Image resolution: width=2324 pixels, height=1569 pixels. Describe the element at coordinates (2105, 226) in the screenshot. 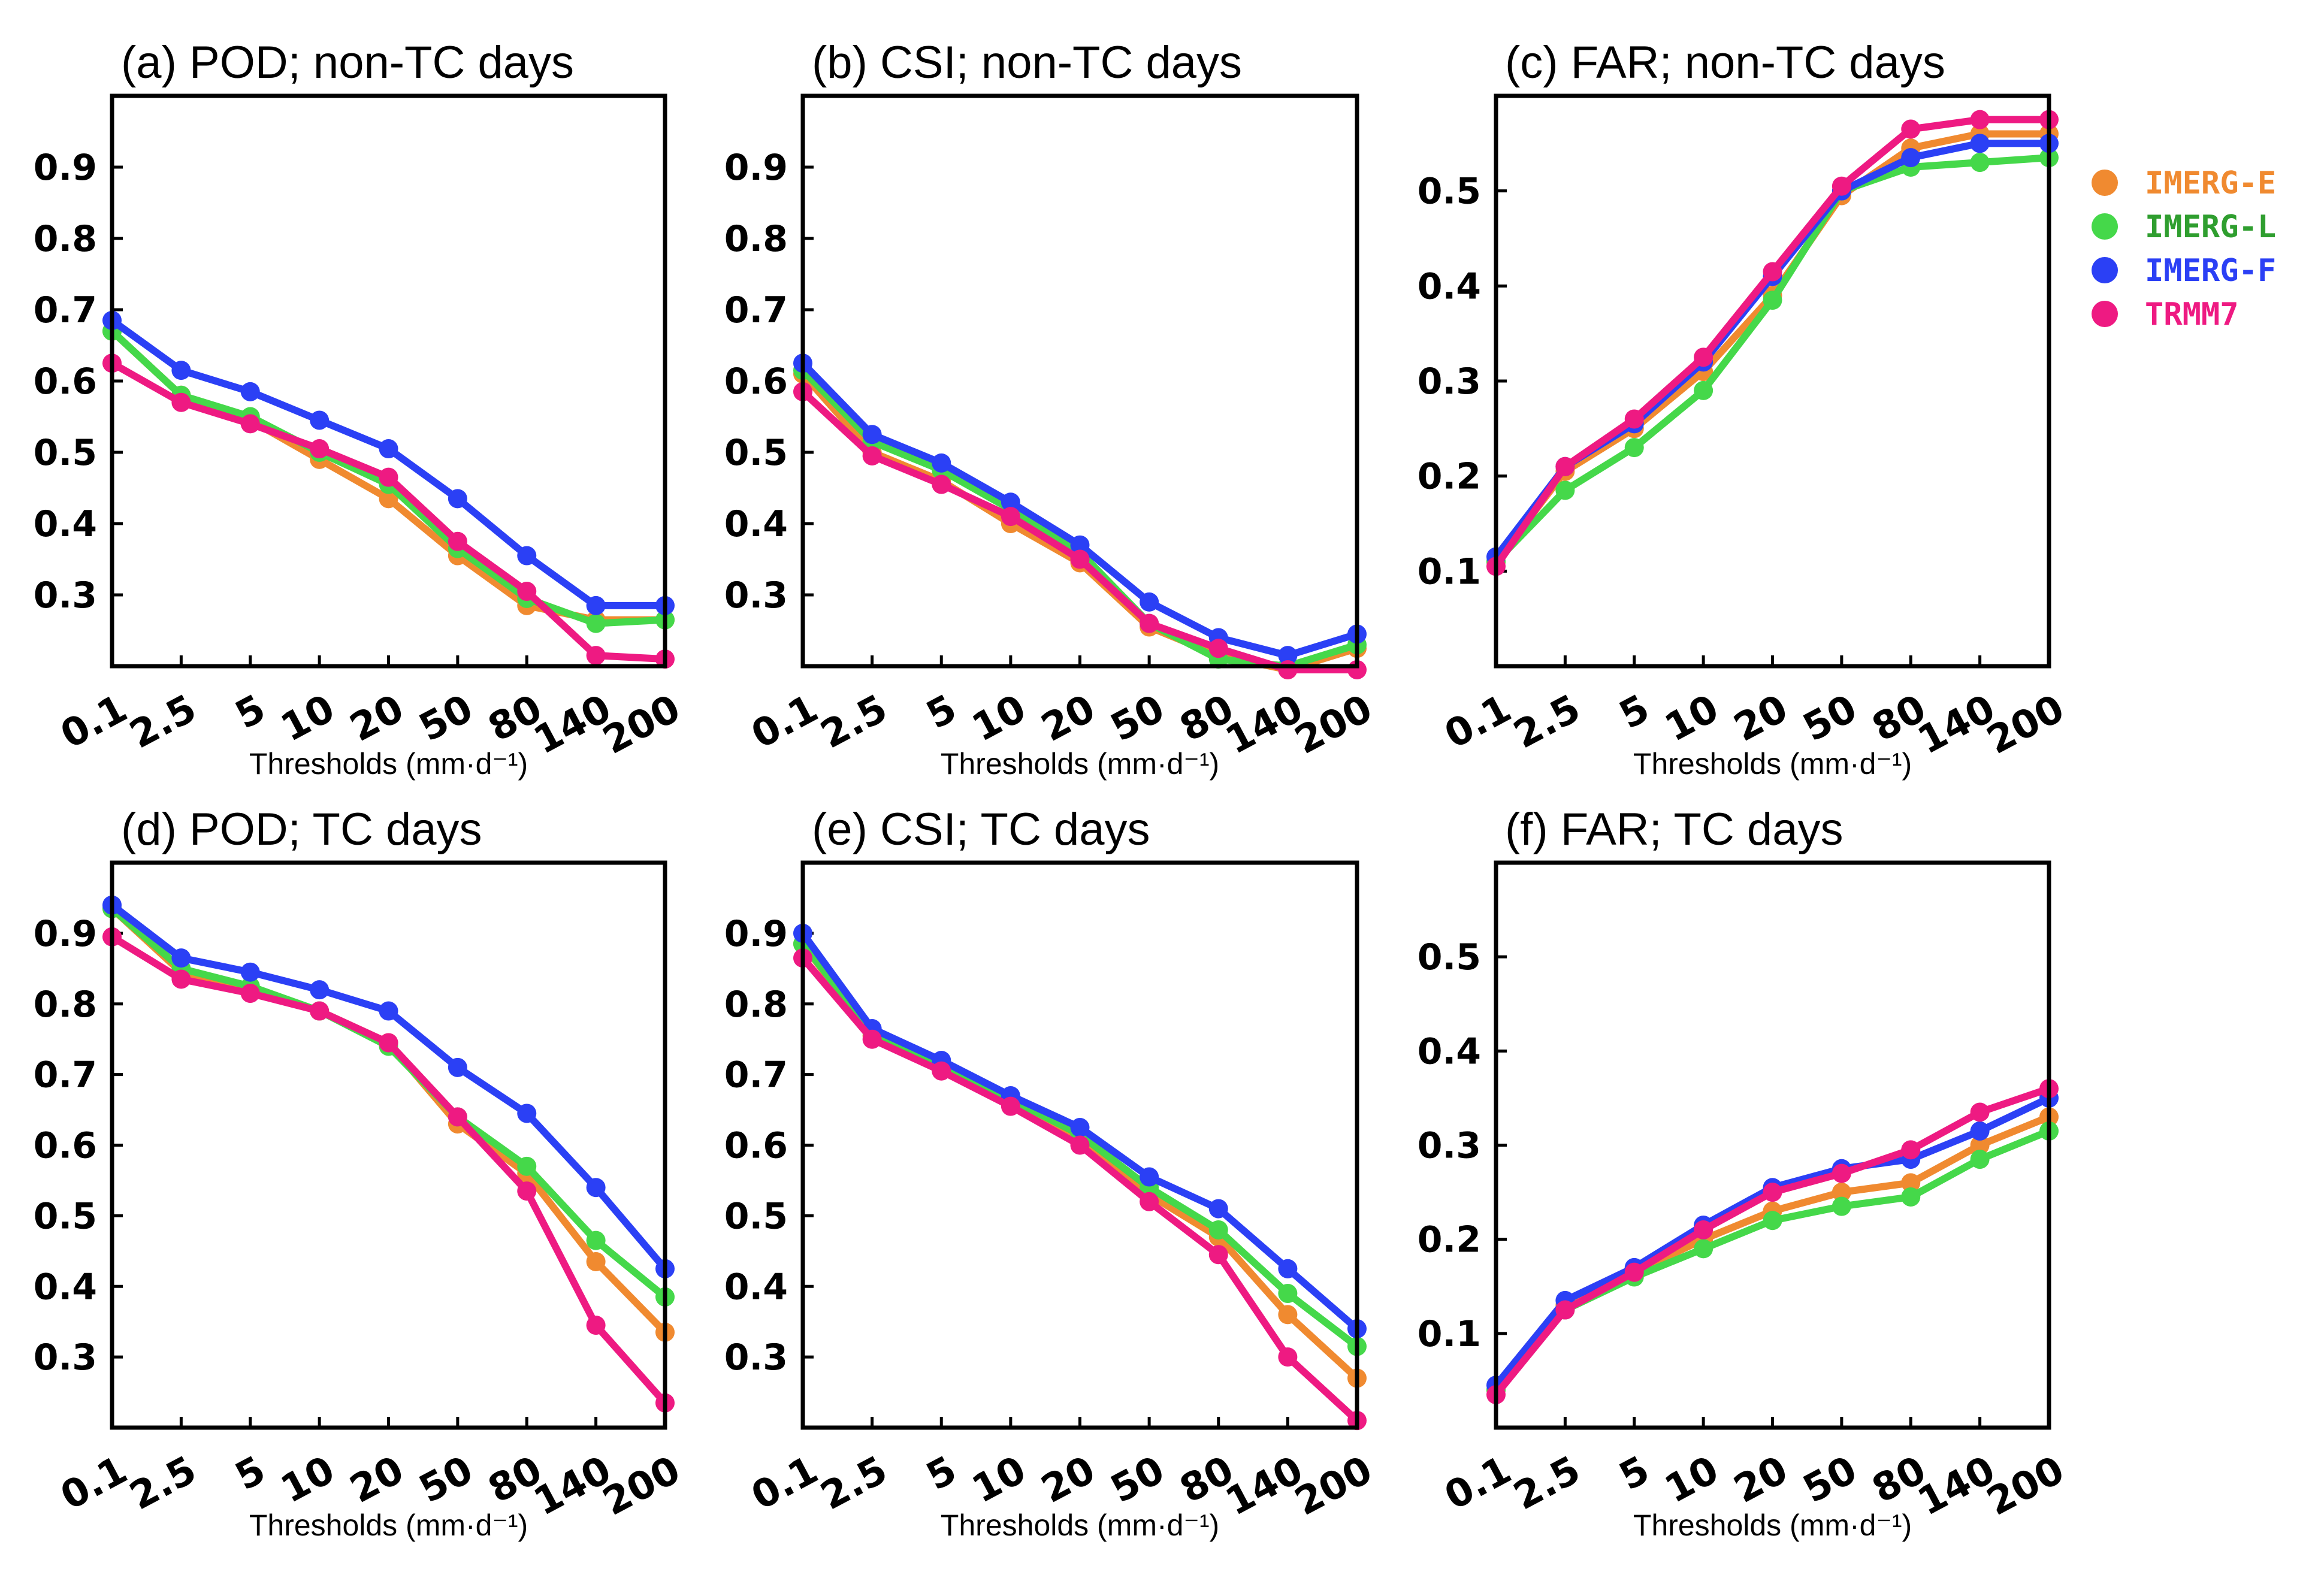

I see `legend-marker-imerg-l` at that location.